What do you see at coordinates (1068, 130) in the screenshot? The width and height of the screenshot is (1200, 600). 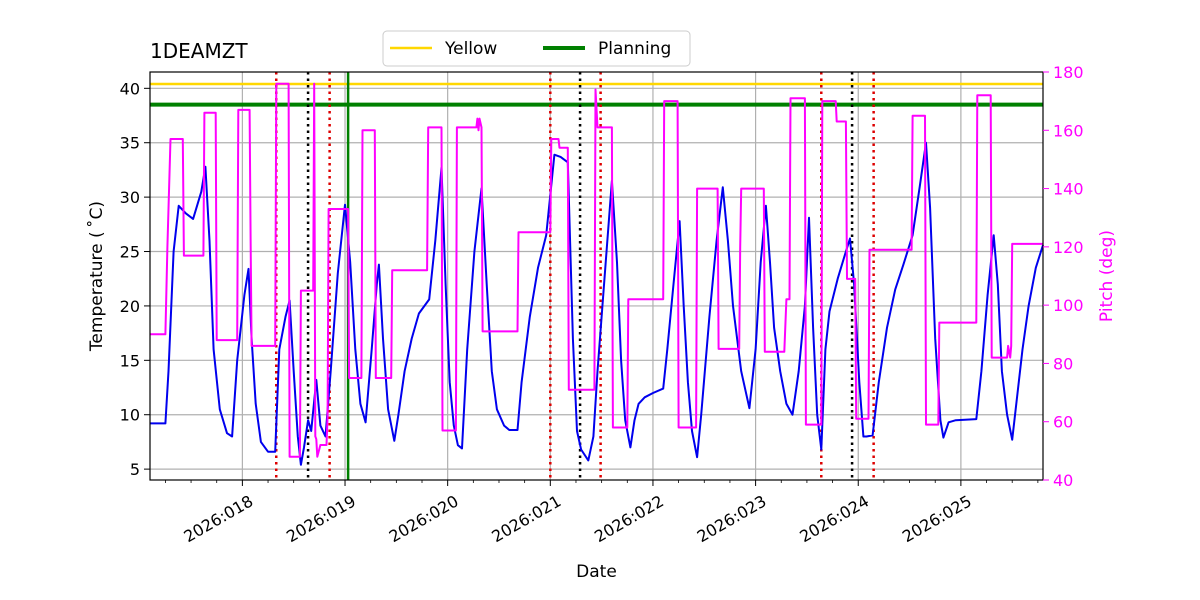 I see `y2-tick-label: 160` at bounding box center [1068, 130].